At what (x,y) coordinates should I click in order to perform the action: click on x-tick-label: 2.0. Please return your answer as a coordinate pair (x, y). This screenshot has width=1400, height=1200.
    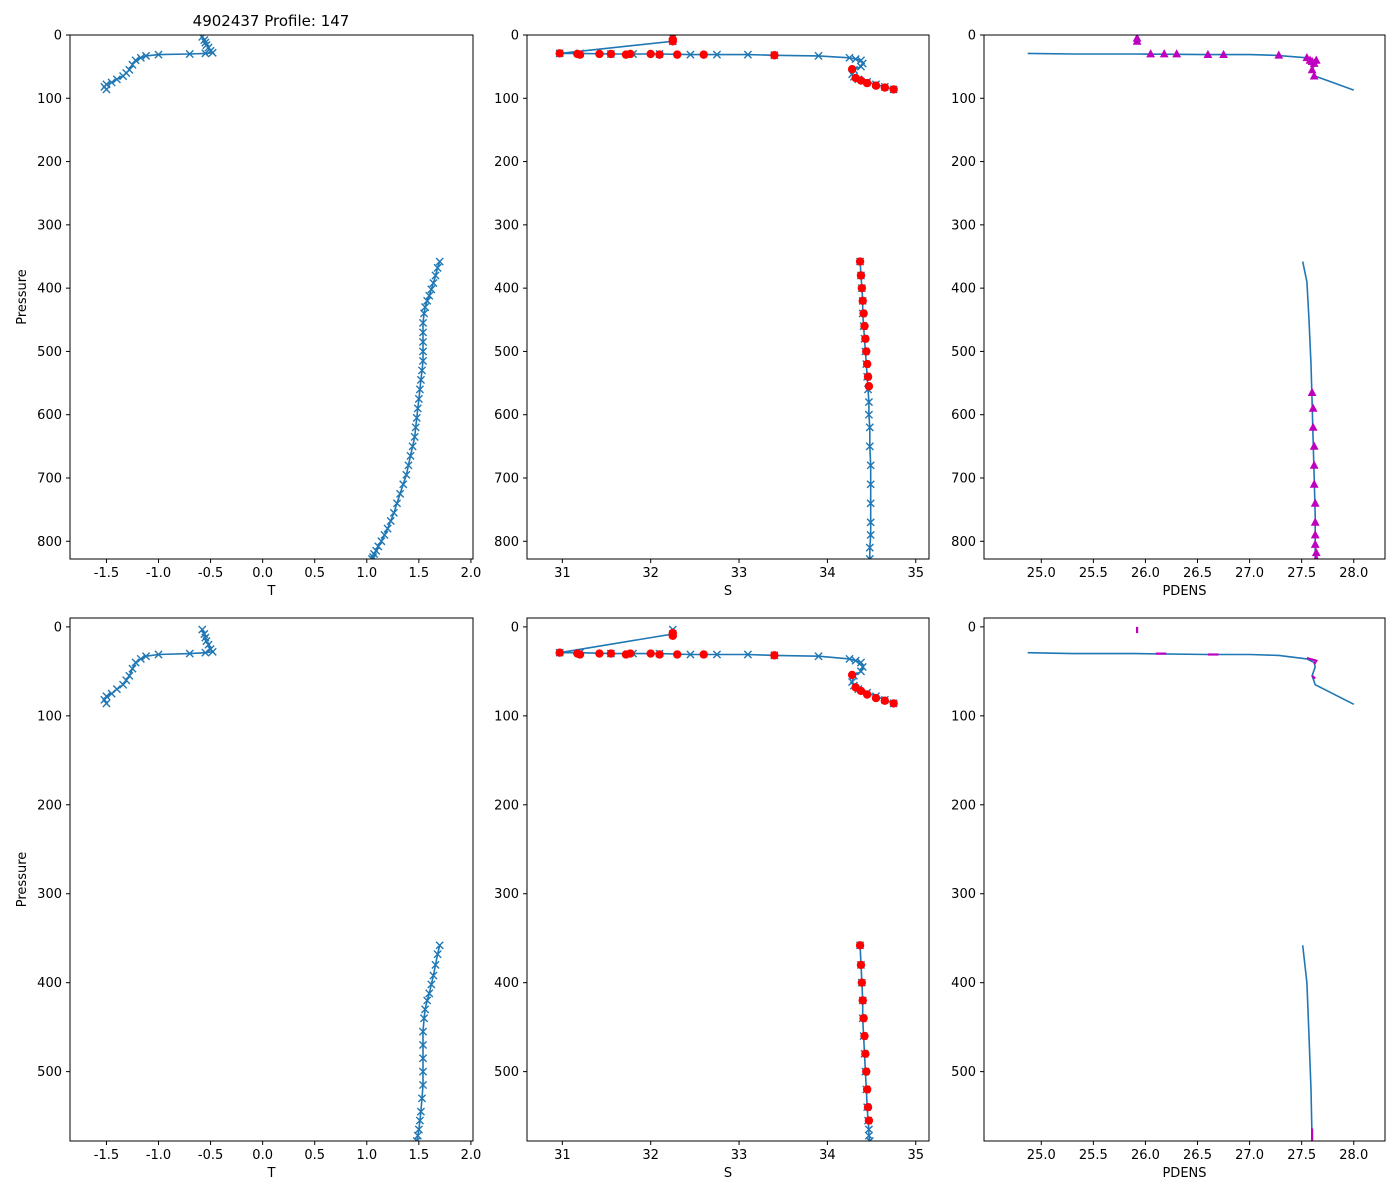
    Looking at the image, I should click on (471, 573).